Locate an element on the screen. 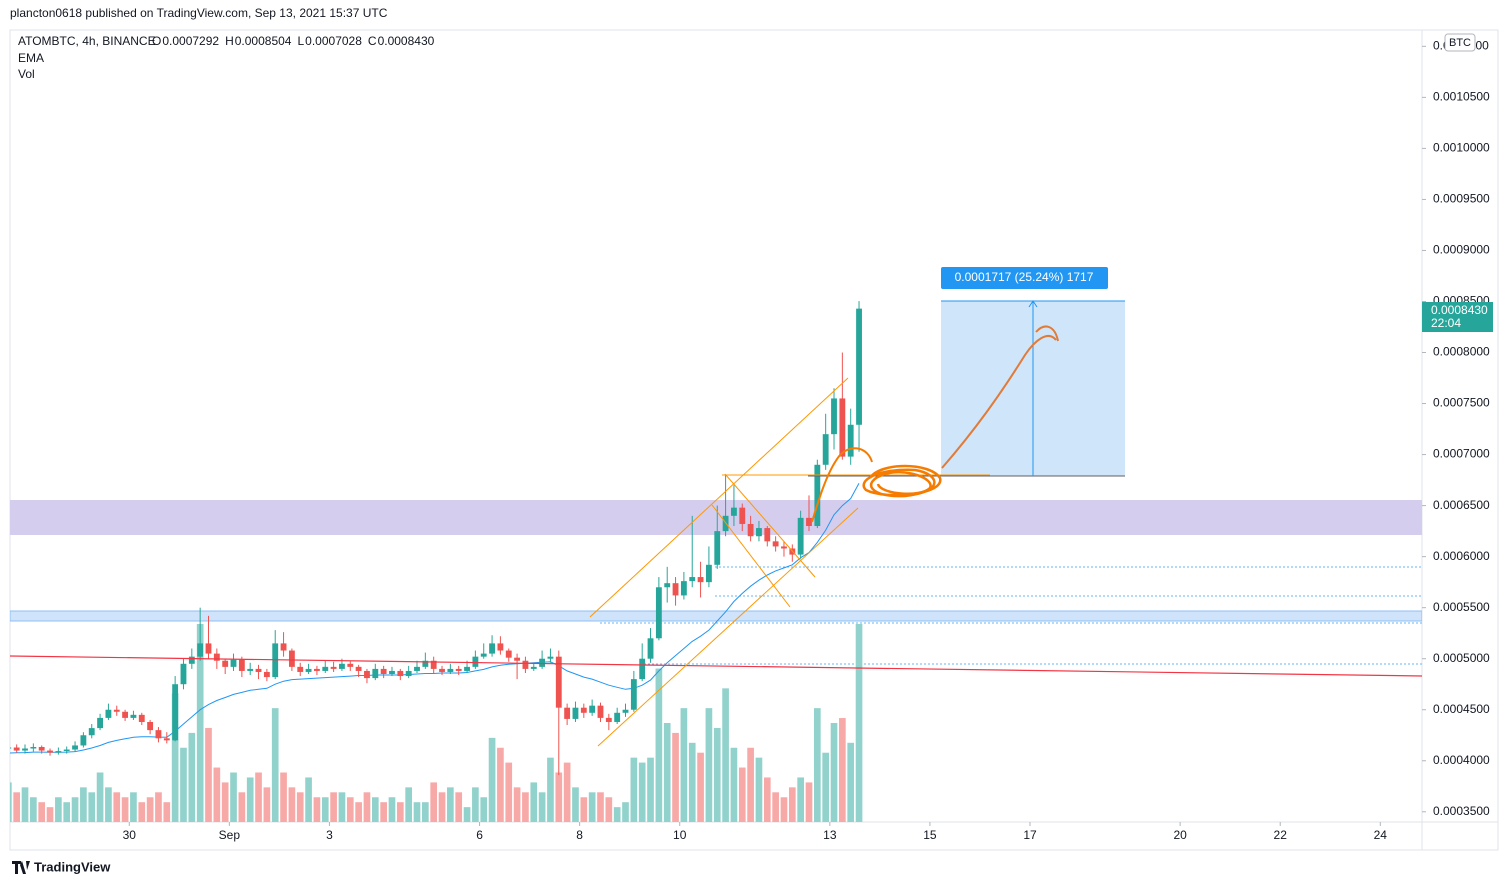  channel-line is located at coordinates (728, 627).